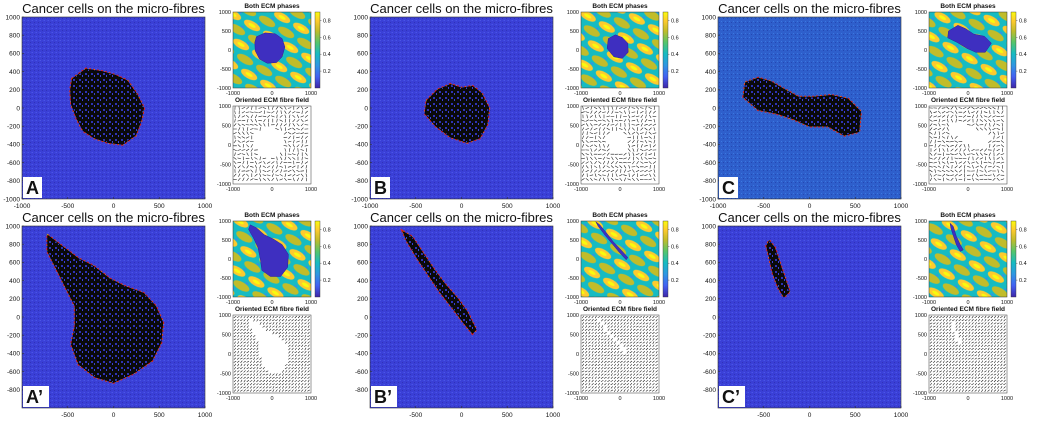 This screenshot has width=1045, height=425. Describe the element at coordinates (929, 94) in the screenshot. I see `ecm-x-tick-label: -1000` at that location.